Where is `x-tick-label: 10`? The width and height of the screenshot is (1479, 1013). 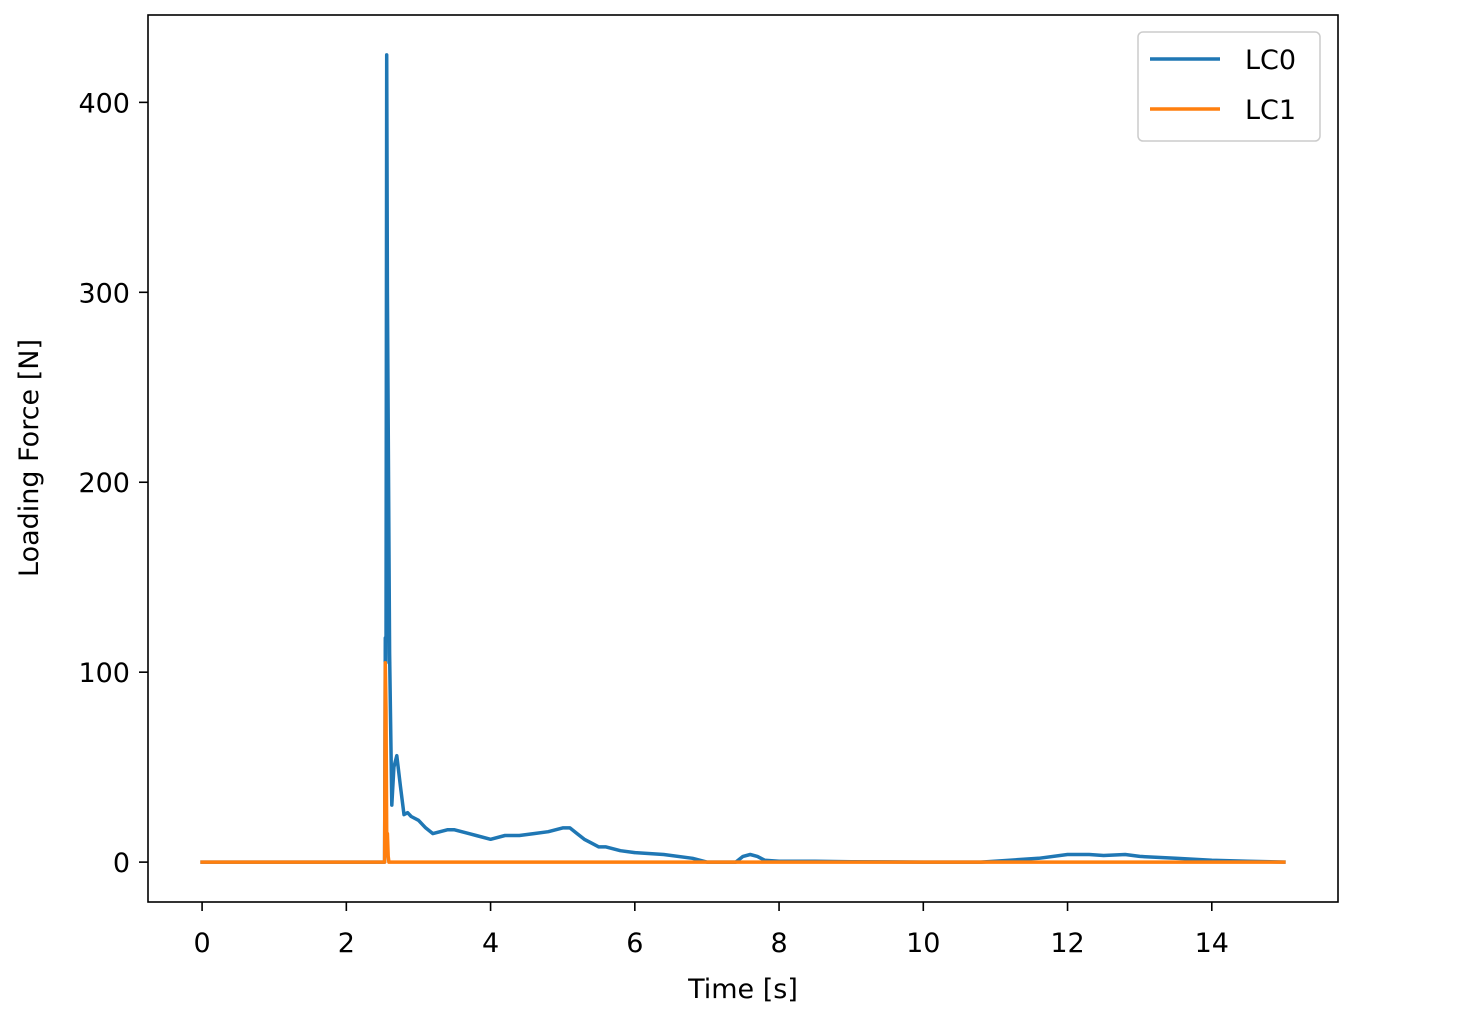
x-tick-label: 10 is located at coordinates (923, 943).